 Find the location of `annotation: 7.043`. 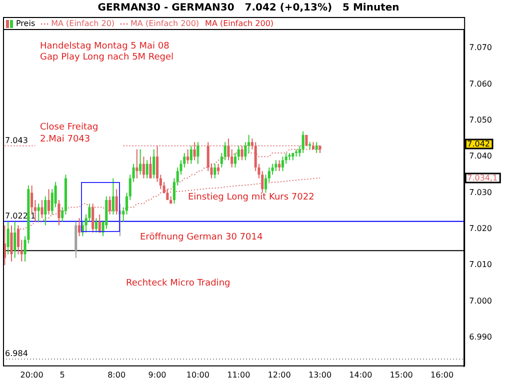

annotation: 7.043 is located at coordinates (16, 140).